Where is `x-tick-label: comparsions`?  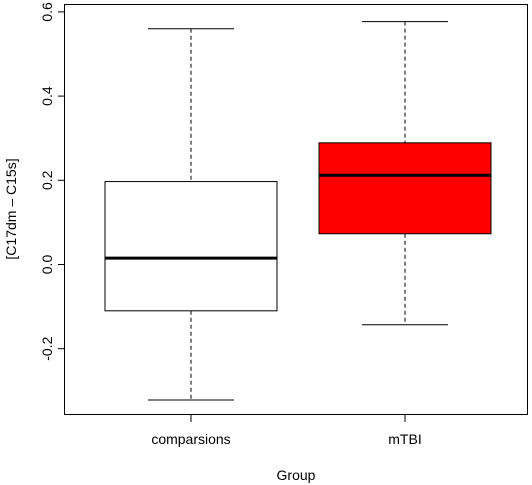 x-tick-label: comparsions is located at coordinates (190, 439).